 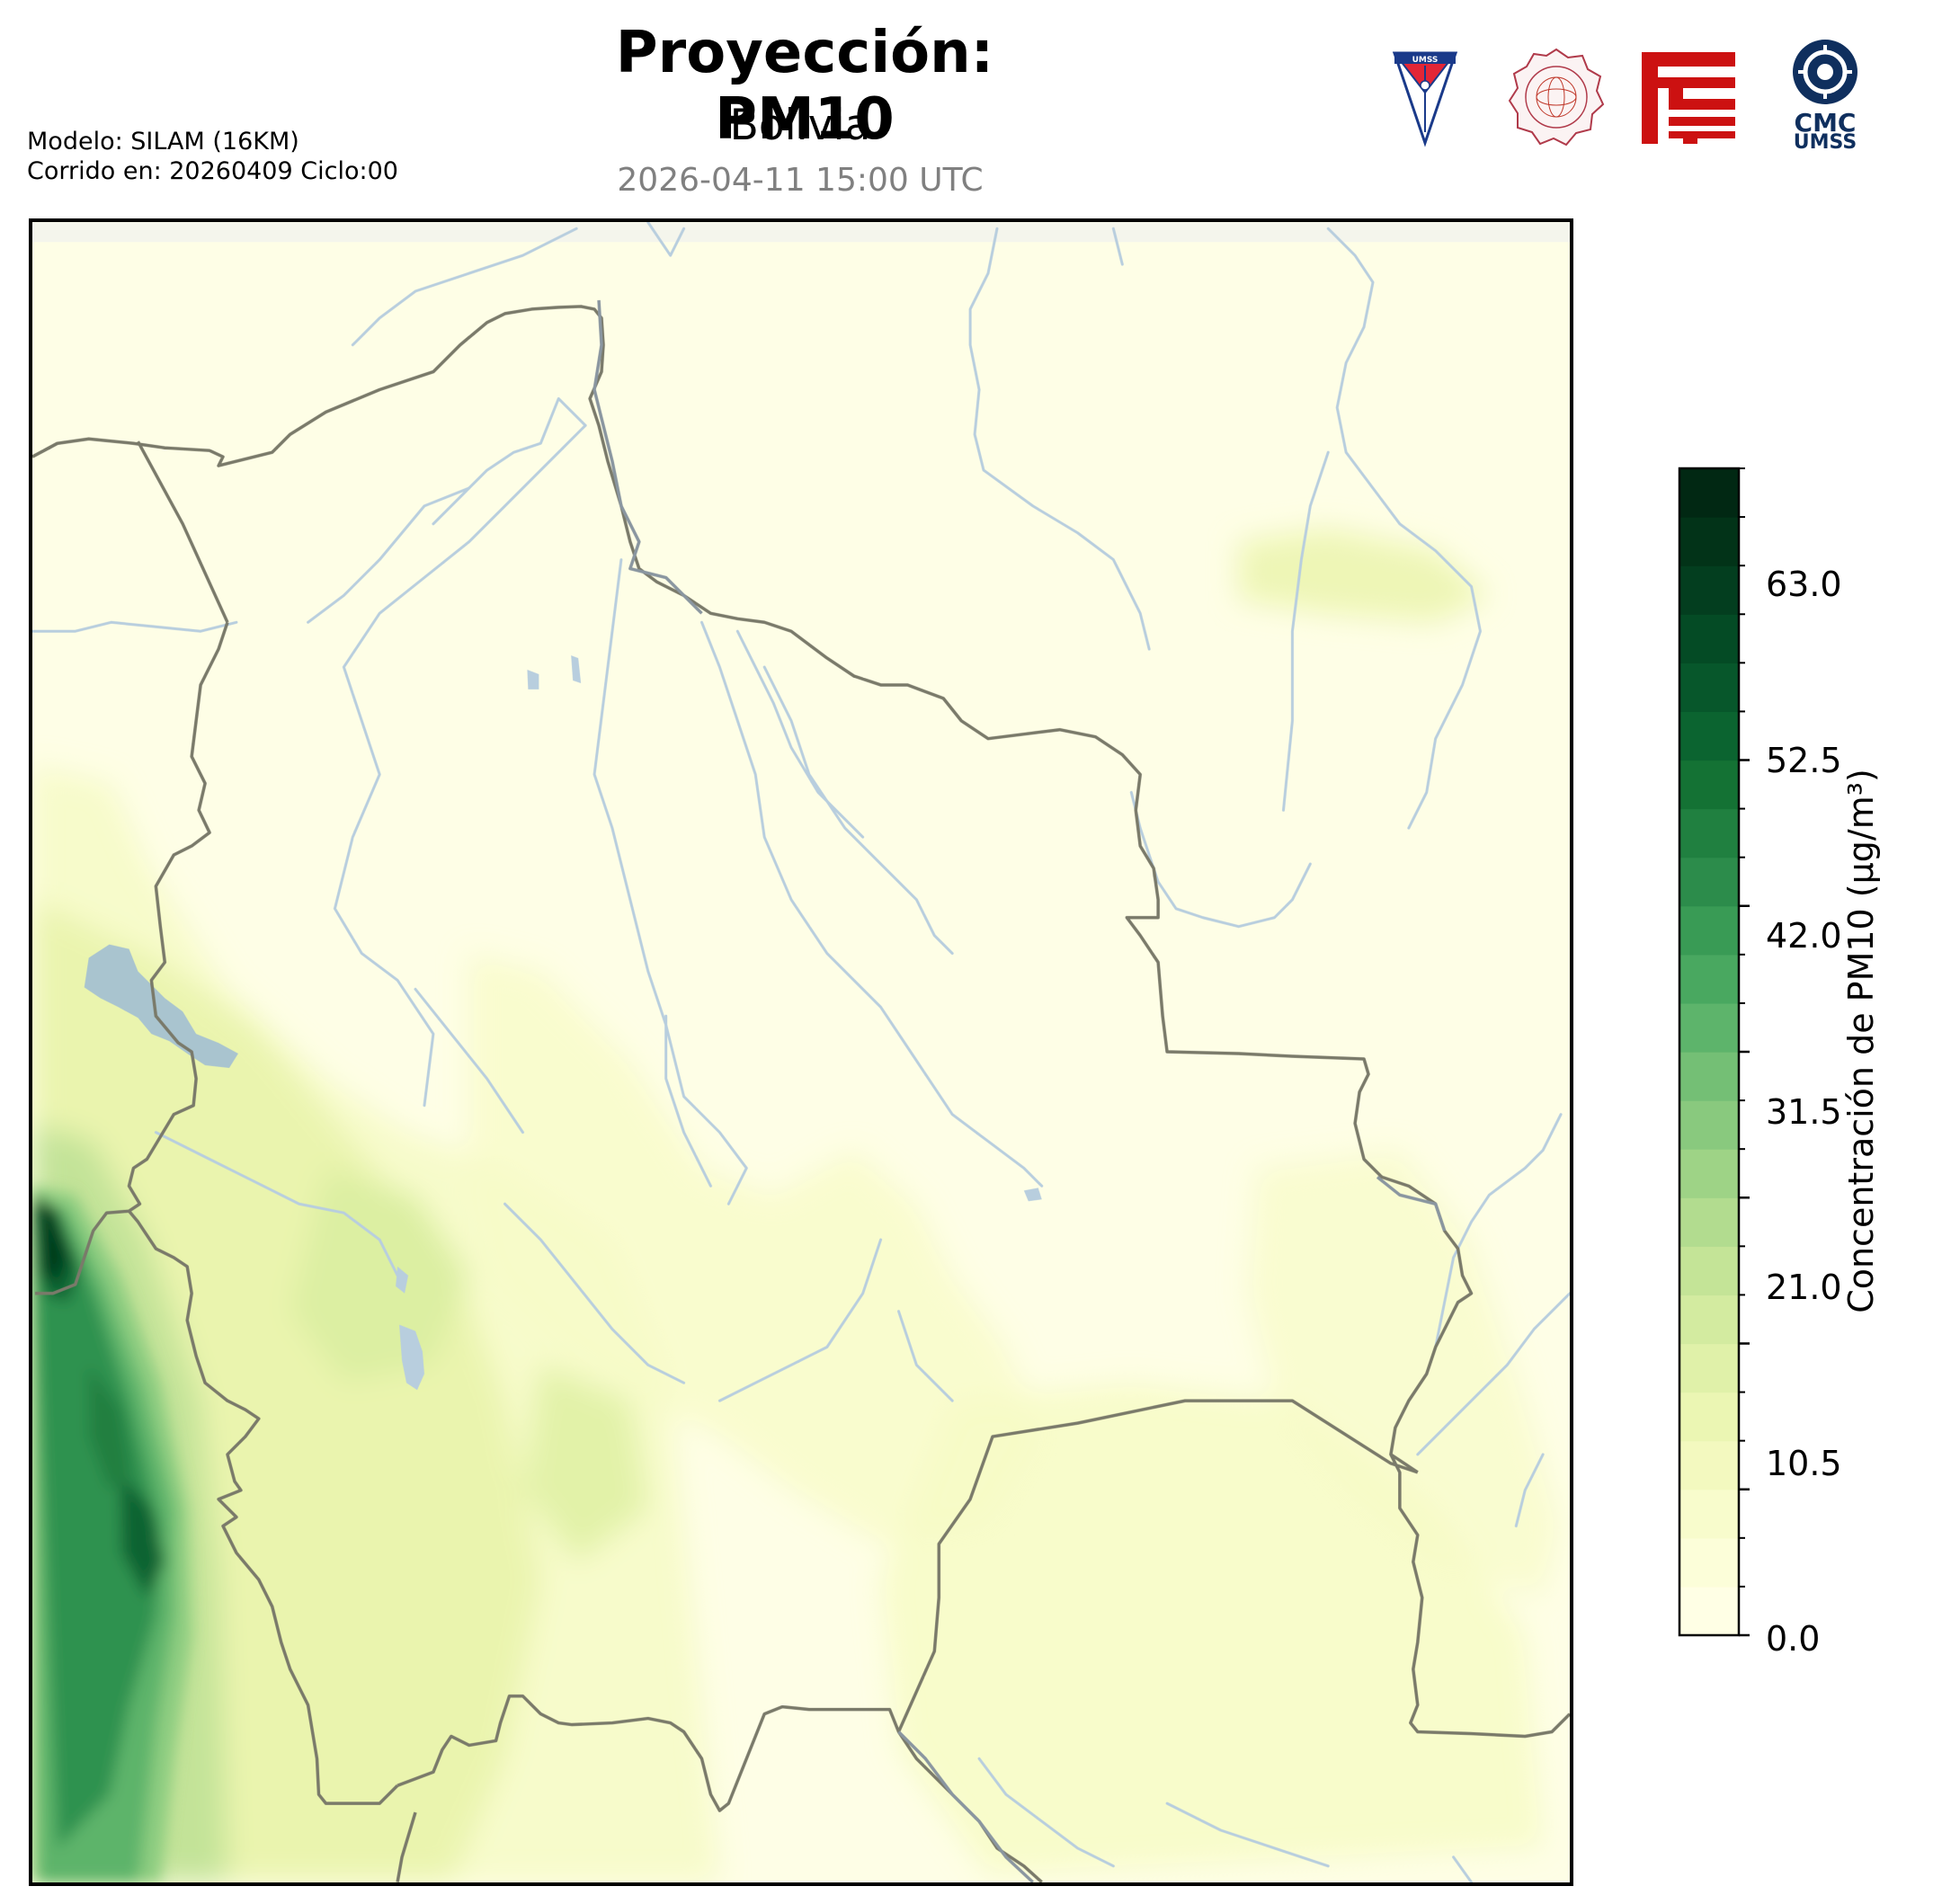 What do you see at coordinates (1793, 1639) in the screenshot?
I see `colorbar-tick-0: 0.0` at bounding box center [1793, 1639].